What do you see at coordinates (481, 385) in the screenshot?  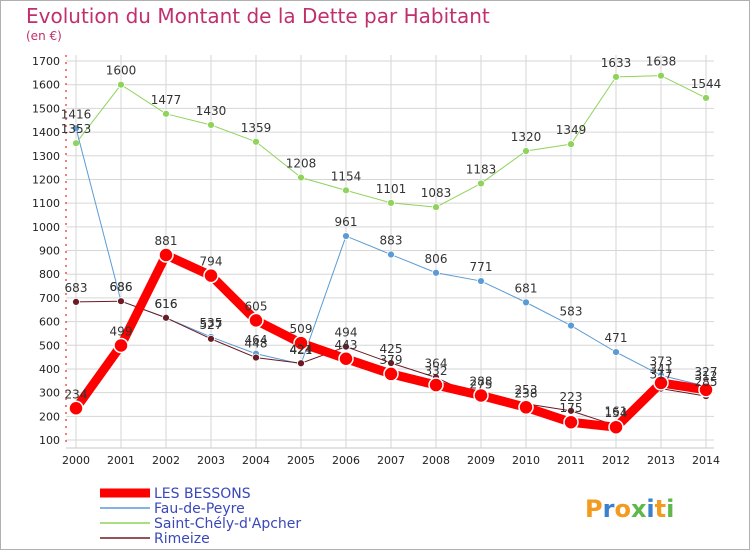 I see `data-label-rimeize: 275` at bounding box center [481, 385].